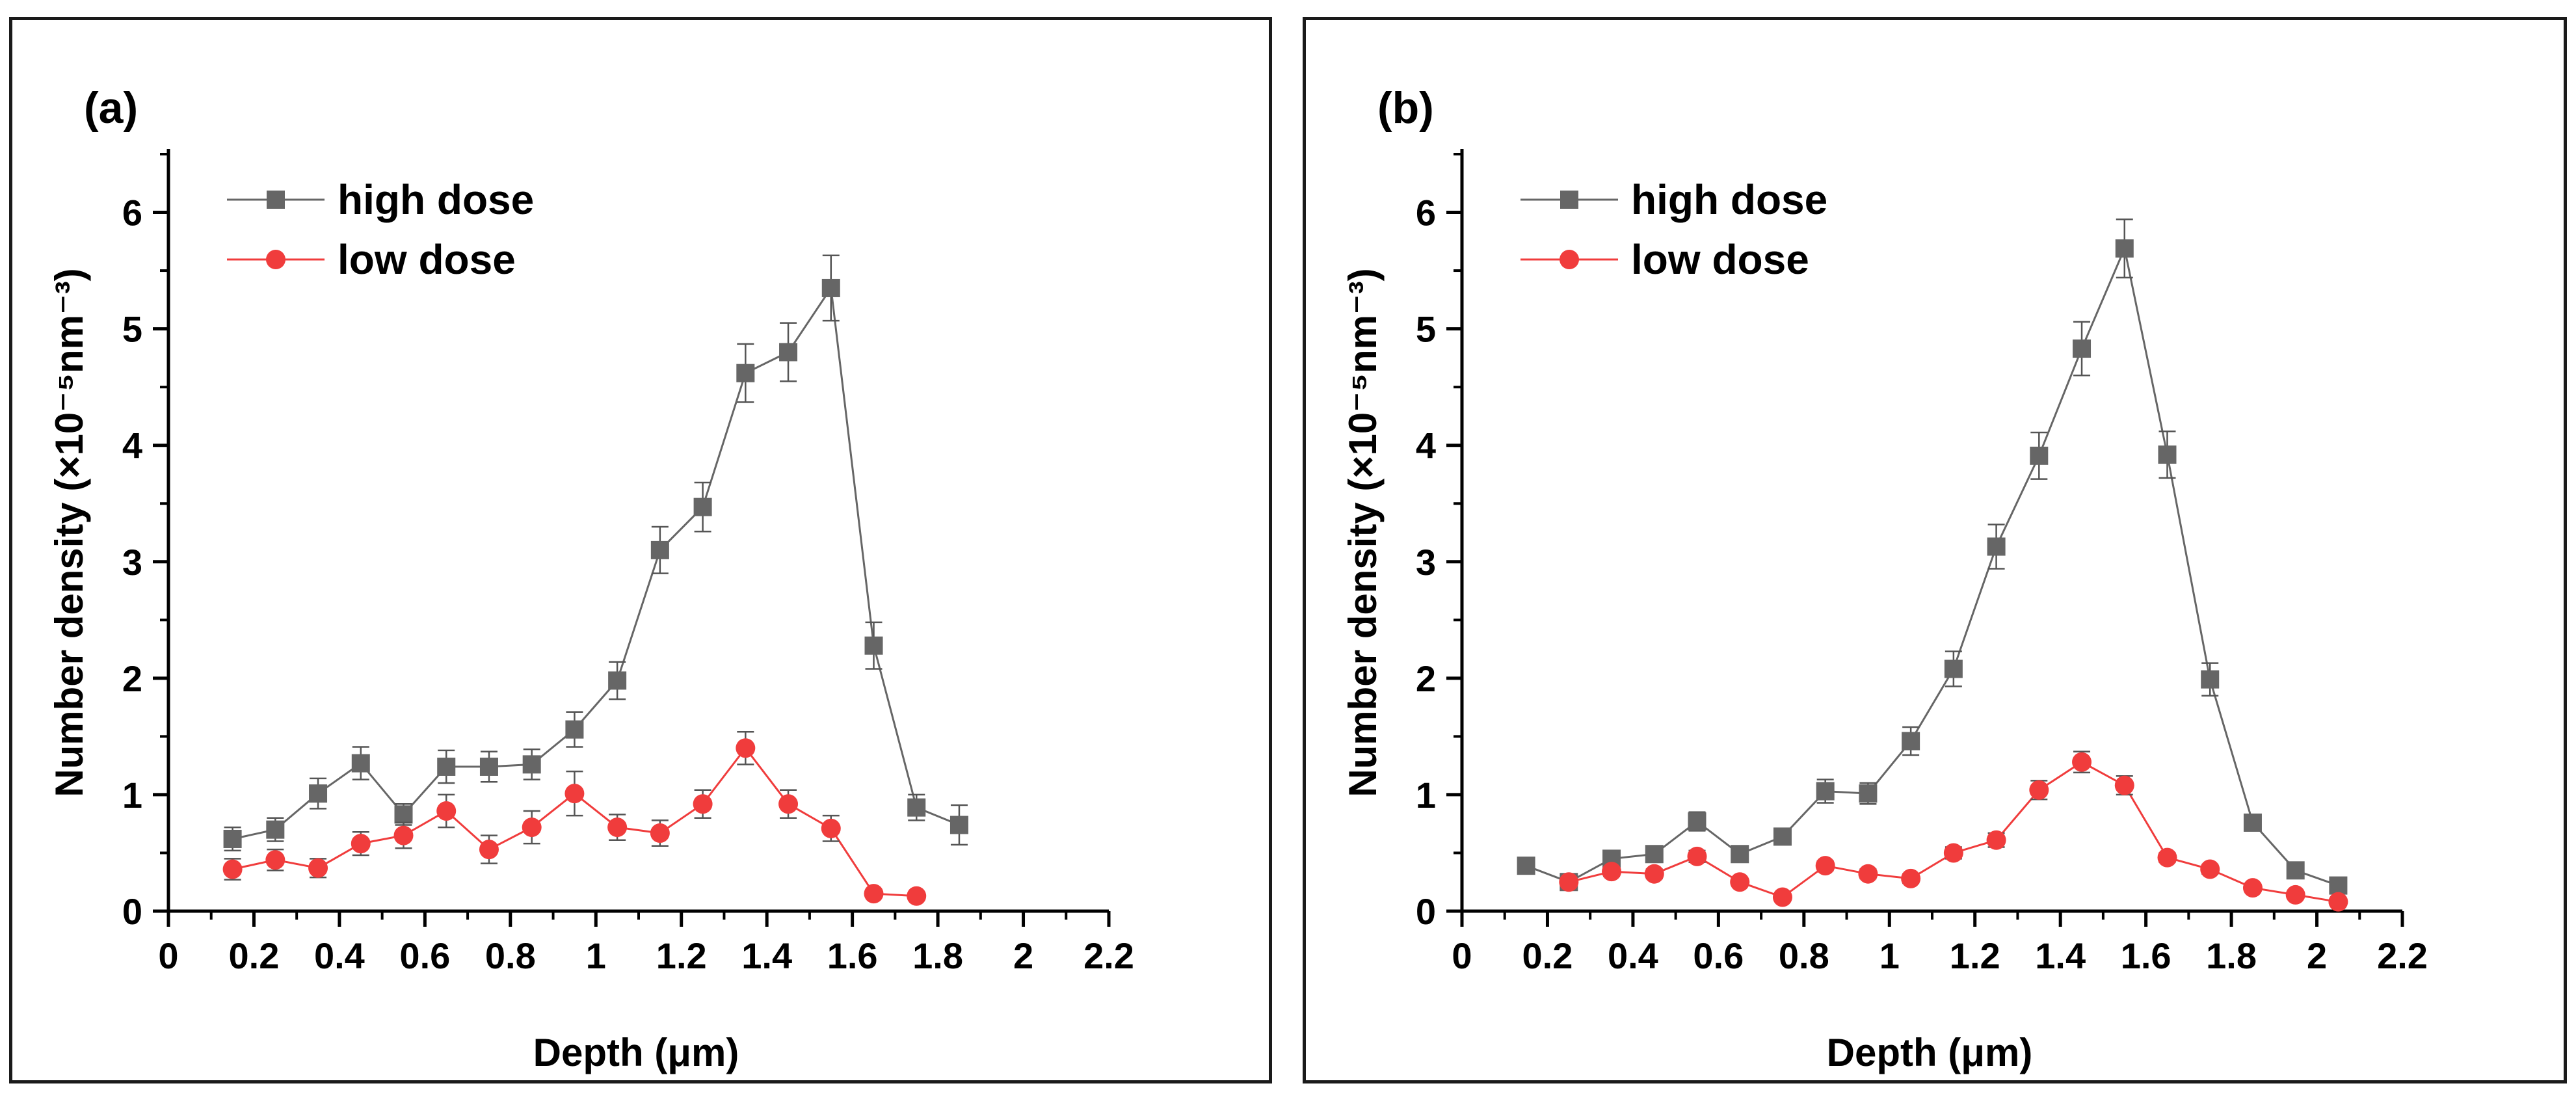 The image size is (2576, 1103). I want to click on x-tick-label: 0.6, so click(1719, 956).